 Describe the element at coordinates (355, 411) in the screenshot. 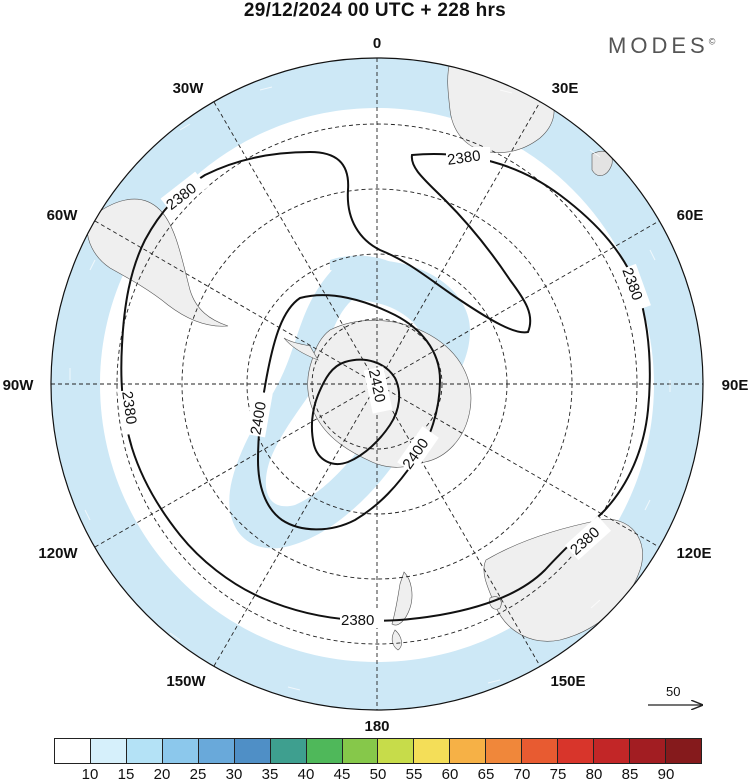

I see `contour-2420-line` at that location.